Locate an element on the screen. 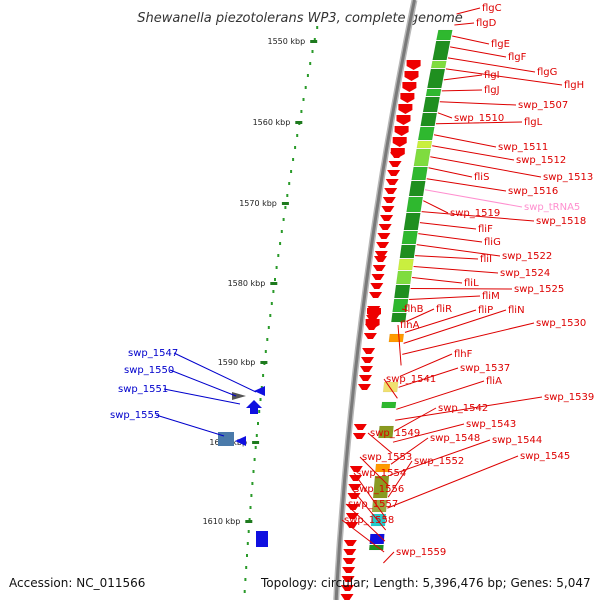  gene-label: fliF is located at coordinates (485, 229).